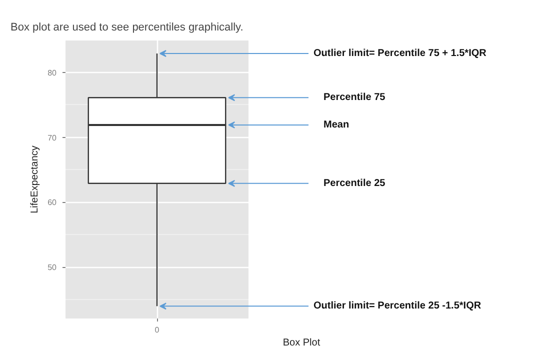 The width and height of the screenshot is (542, 351). I want to click on chart-title: Box plot are used to see percentiles graphically., so click(127, 28).